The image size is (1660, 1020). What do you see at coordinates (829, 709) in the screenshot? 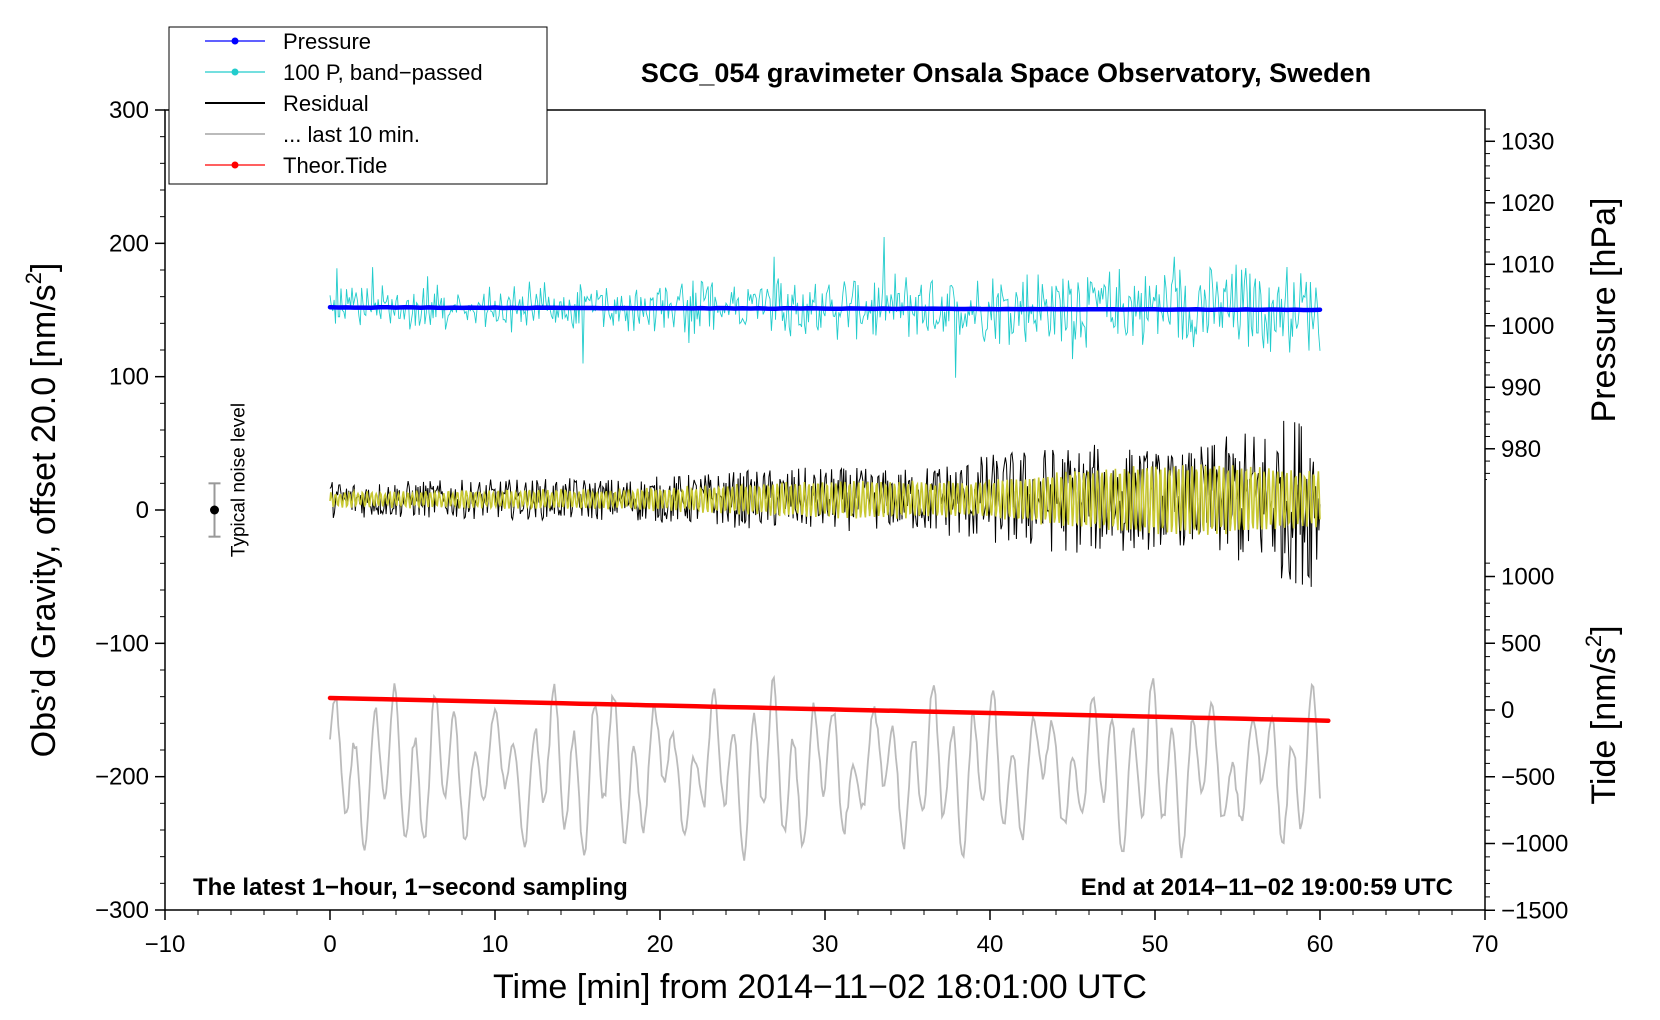
I see `series-tide-line` at bounding box center [829, 709].